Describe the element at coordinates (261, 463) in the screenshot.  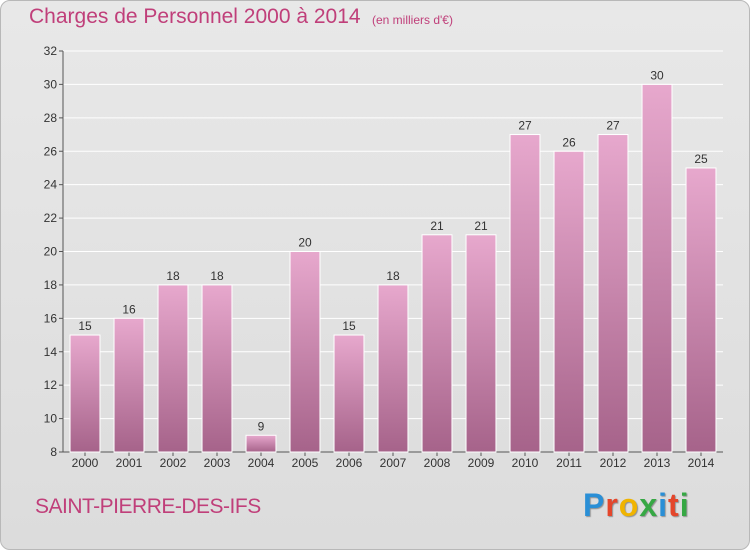
I see `x-tick-label: 2004` at that location.